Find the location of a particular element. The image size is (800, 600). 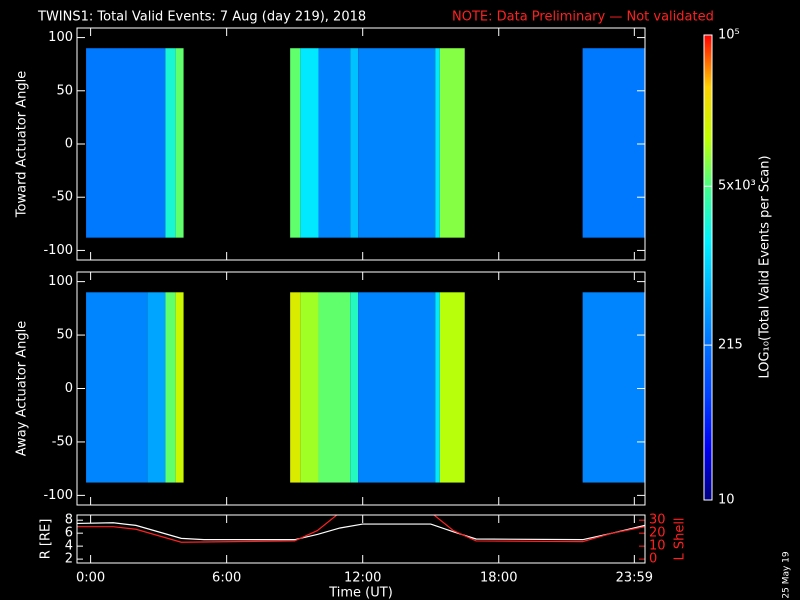

y-tick-label: 4 is located at coordinates (69, 546).